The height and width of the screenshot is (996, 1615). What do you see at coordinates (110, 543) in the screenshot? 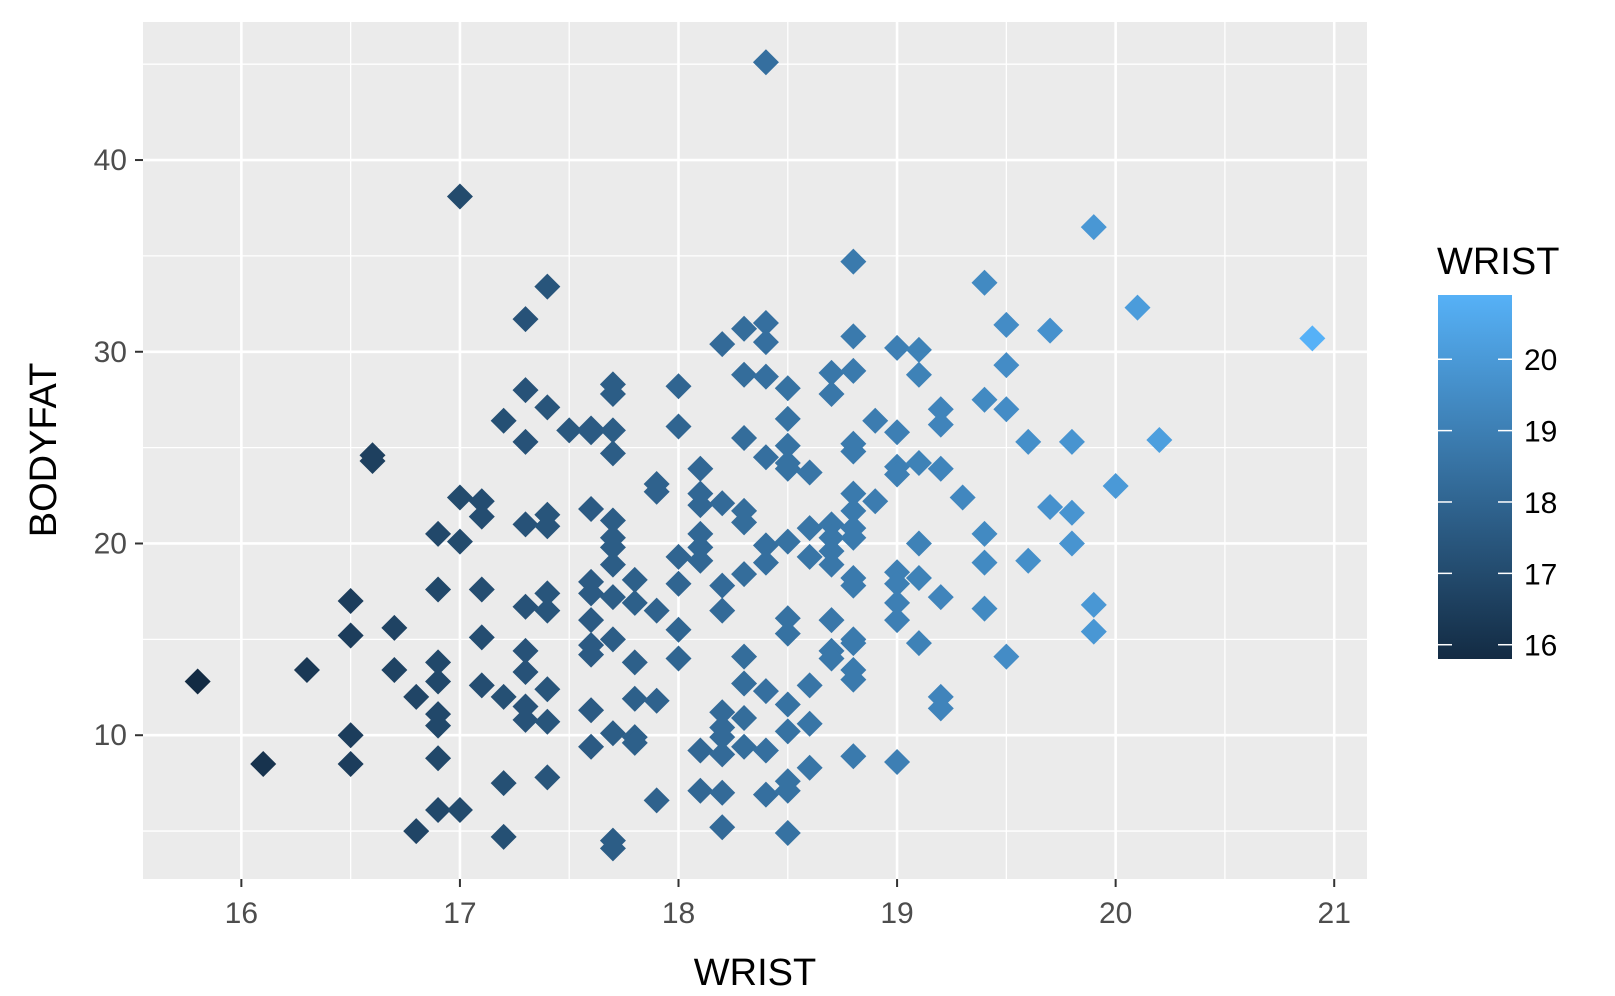
I see `y-tick-label: 20` at bounding box center [110, 543].